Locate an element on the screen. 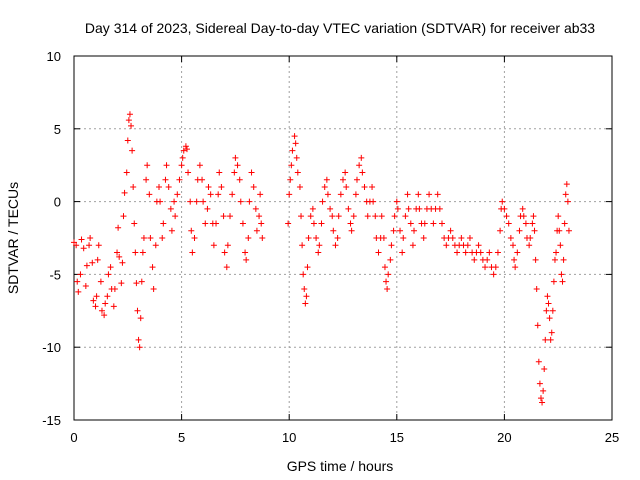 The width and height of the screenshot is (640, 480). y-tick-label: 0 is located at coordinates (57, 202).